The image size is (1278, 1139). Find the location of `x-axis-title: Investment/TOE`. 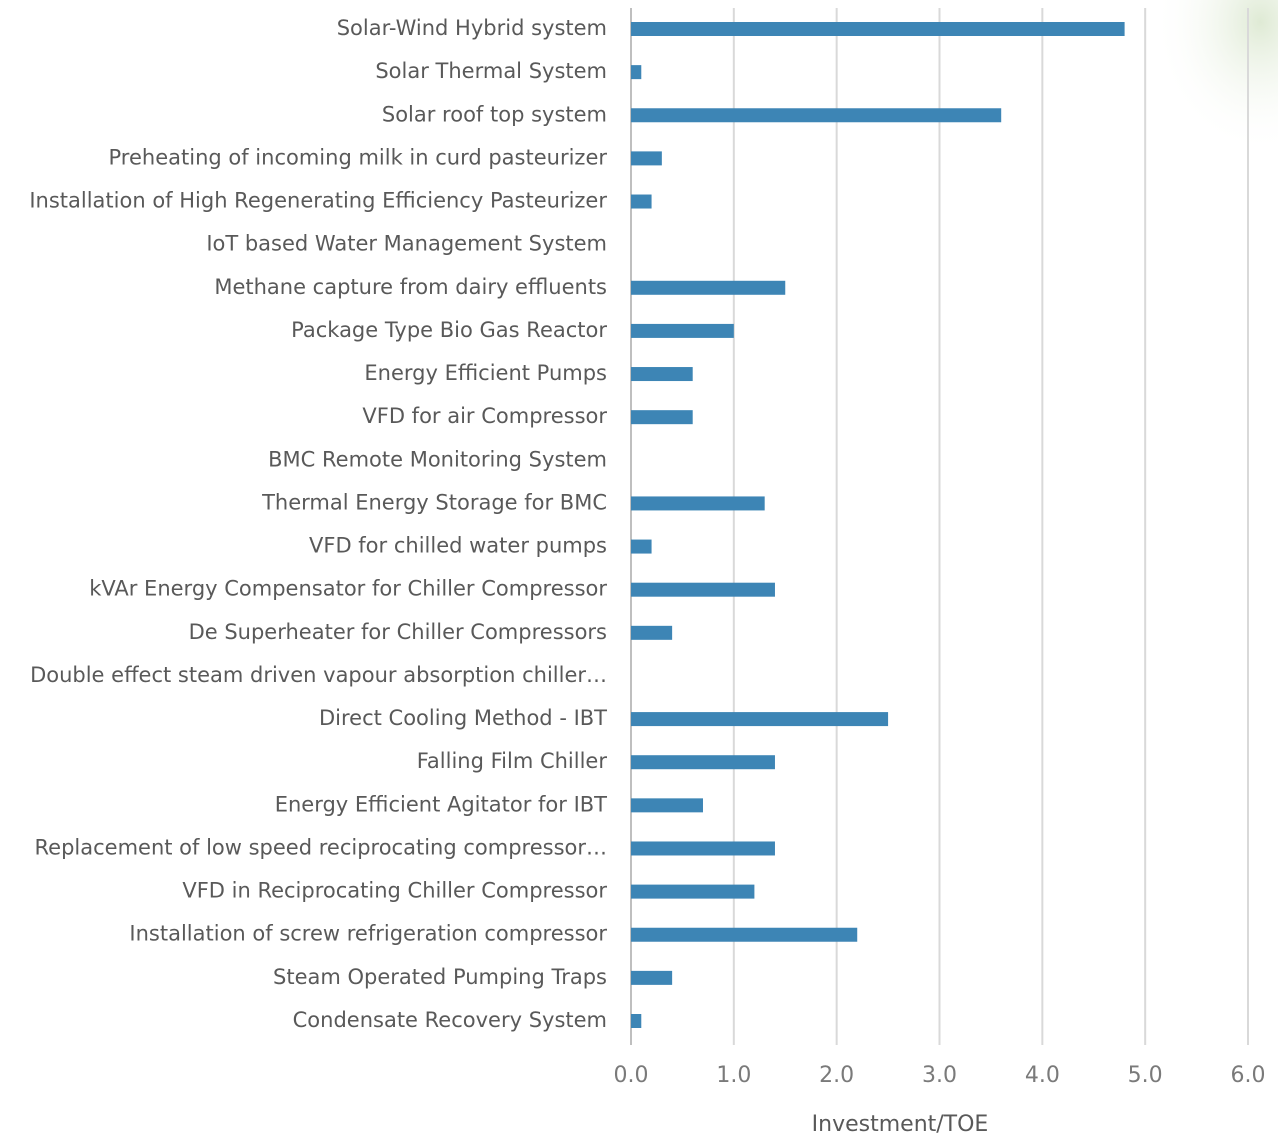

x-axis-title: Investment/TOE is located at coordinates (900, 1124).